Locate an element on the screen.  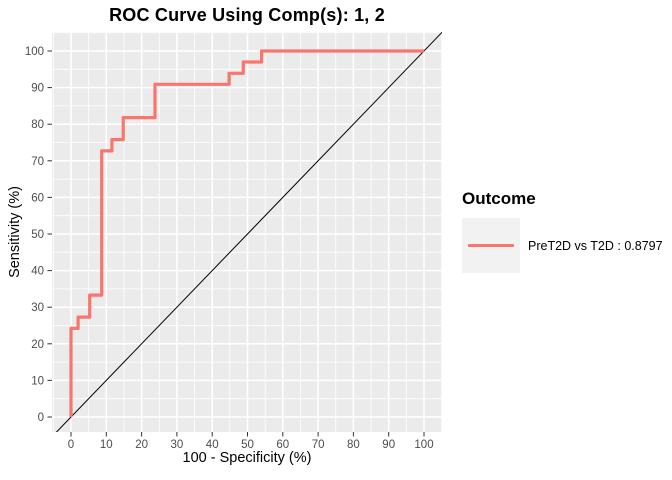
x-tick-label: 100 is located at coordinates (423, 445).